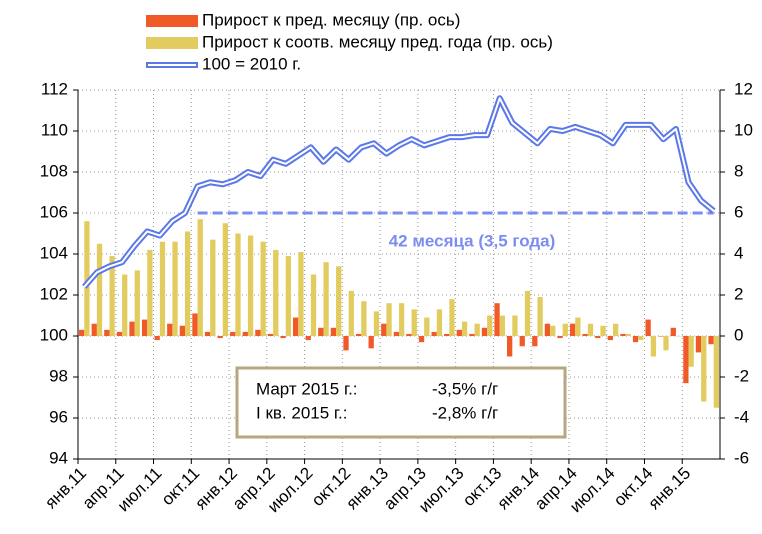  What do you see at coordinates (301, 412) in the screenshot?
I see `note-text: I кв. 2015 г.:` at bounding box center [301, 412].